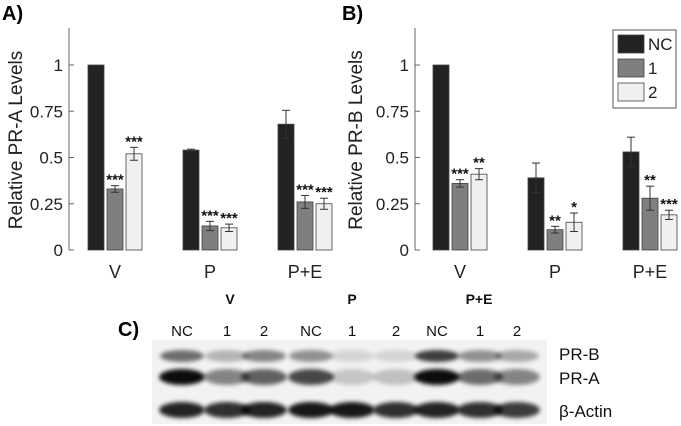 This screenshot has width=681, height=426. I want to click on group-label-v: V, so click(230, 299).